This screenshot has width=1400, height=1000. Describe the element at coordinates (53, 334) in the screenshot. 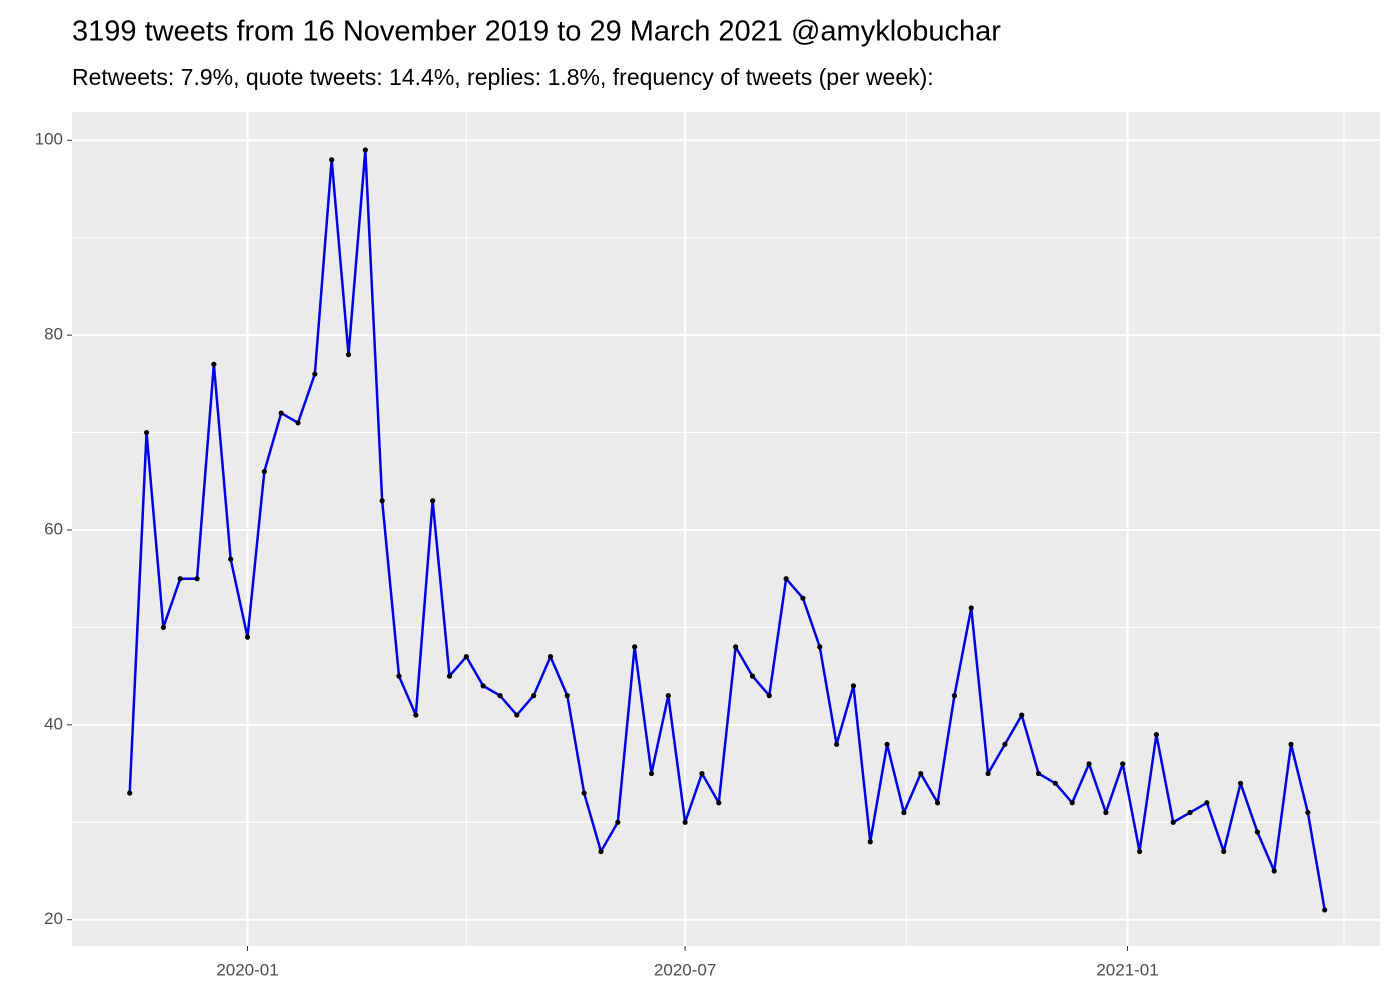

I see `y-tick-label: 80` at that location.